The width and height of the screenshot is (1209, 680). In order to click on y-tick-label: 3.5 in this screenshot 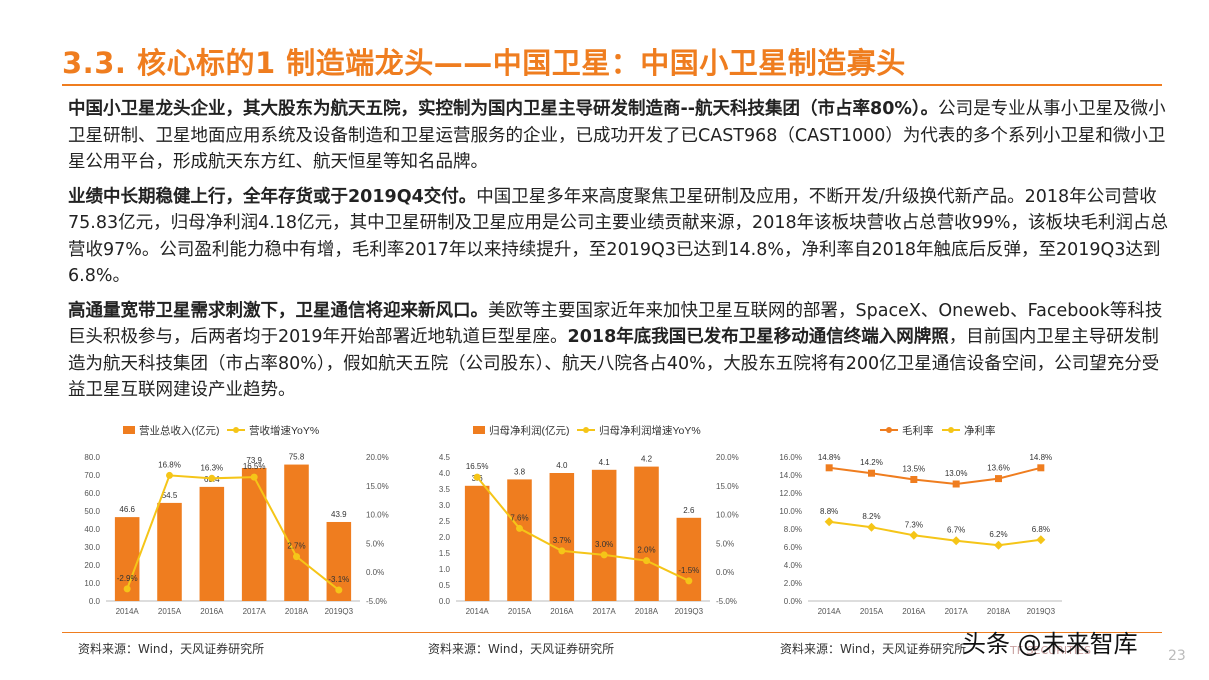, I will do `click(445, 489)`.